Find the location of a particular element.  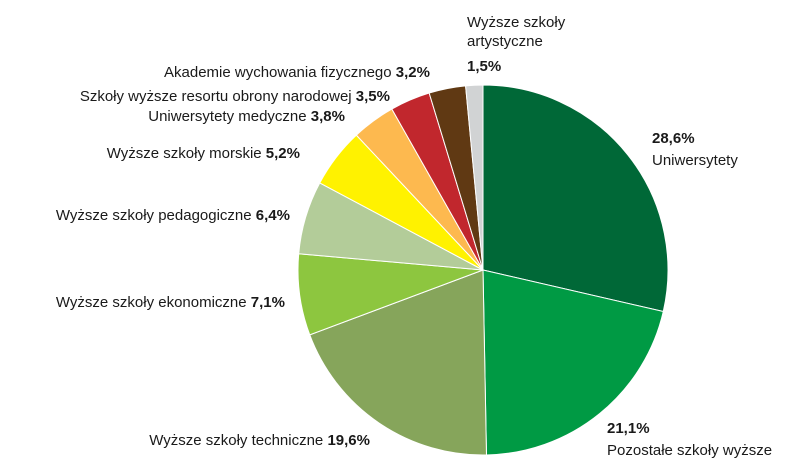

slice-label: Wyższe szkoły morskie 5,2% is located at coordinates (203, 153).